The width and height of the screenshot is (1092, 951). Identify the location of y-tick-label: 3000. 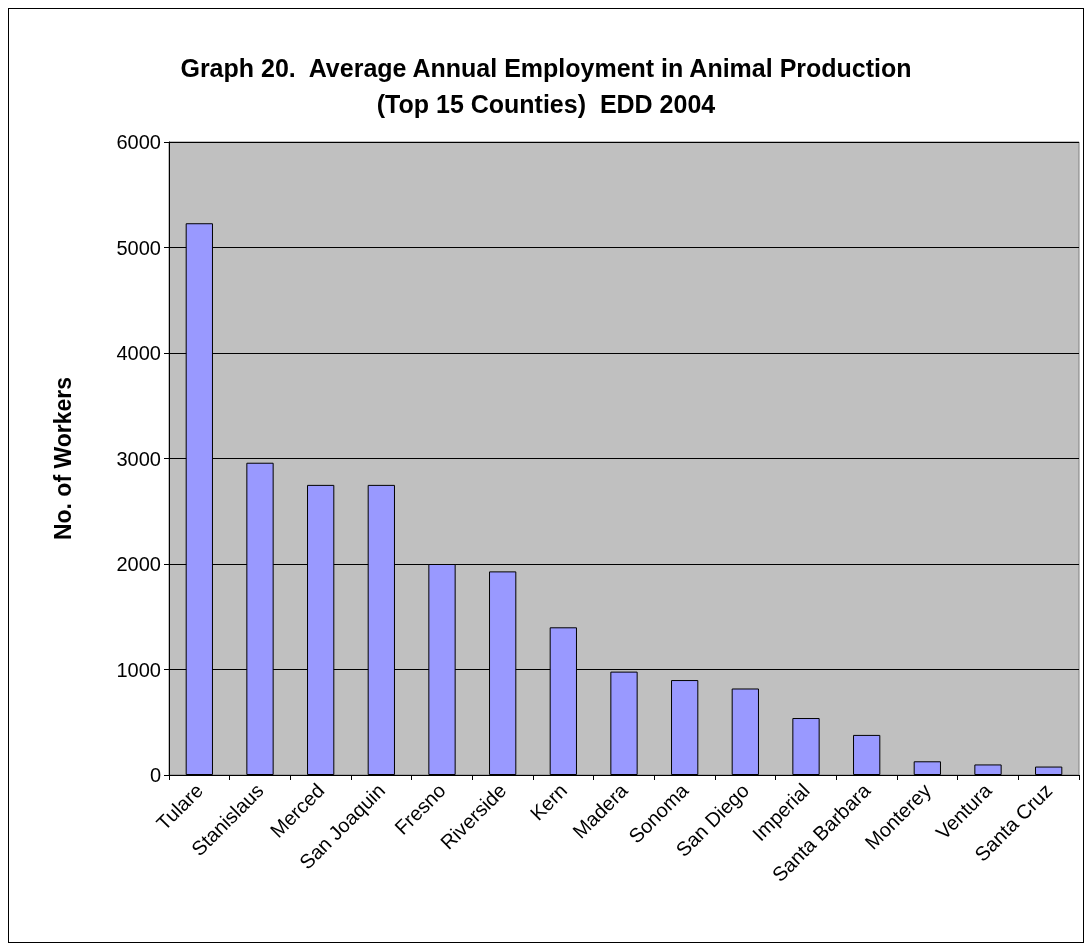
(138, 458).